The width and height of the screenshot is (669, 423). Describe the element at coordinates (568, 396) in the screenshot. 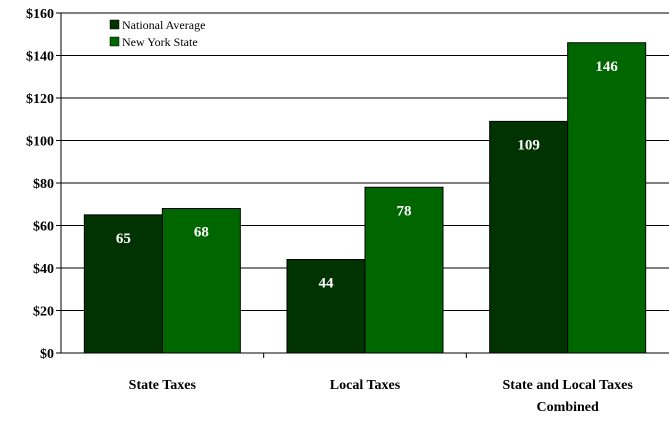

I see `x-category-label: State and Local Taxes Combined` at that location.